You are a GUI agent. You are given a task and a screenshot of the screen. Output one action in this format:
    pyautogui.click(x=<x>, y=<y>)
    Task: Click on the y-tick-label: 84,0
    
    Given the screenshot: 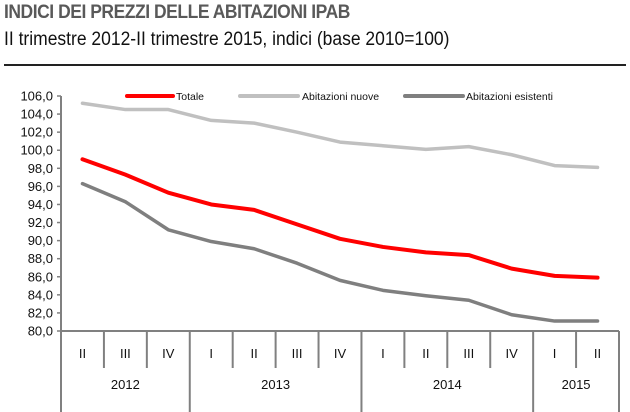 What is the action you would take?
    pyautogui.click(x=40, y=294)
    